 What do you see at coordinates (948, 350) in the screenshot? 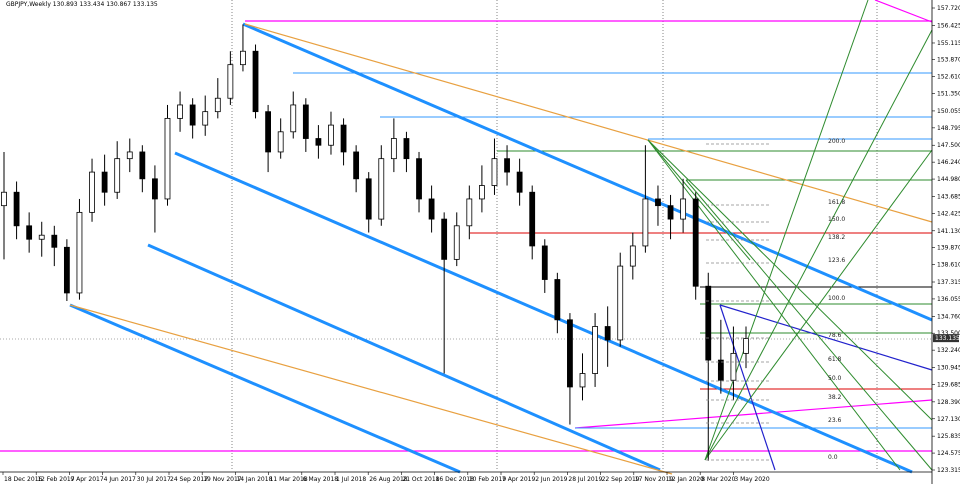
I see `y-tick-label: 132.240` at bounding box center [948, 350].